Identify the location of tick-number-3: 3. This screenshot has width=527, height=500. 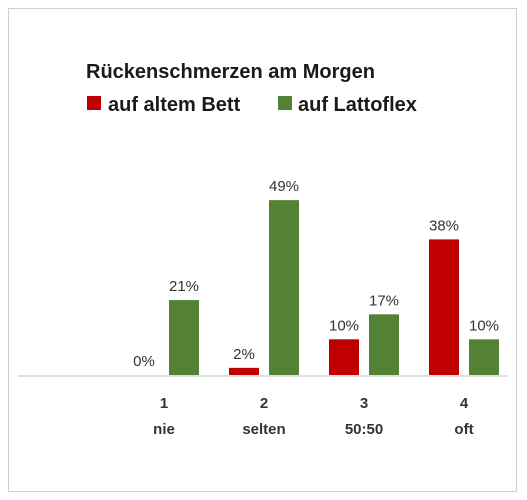
(364, 403).